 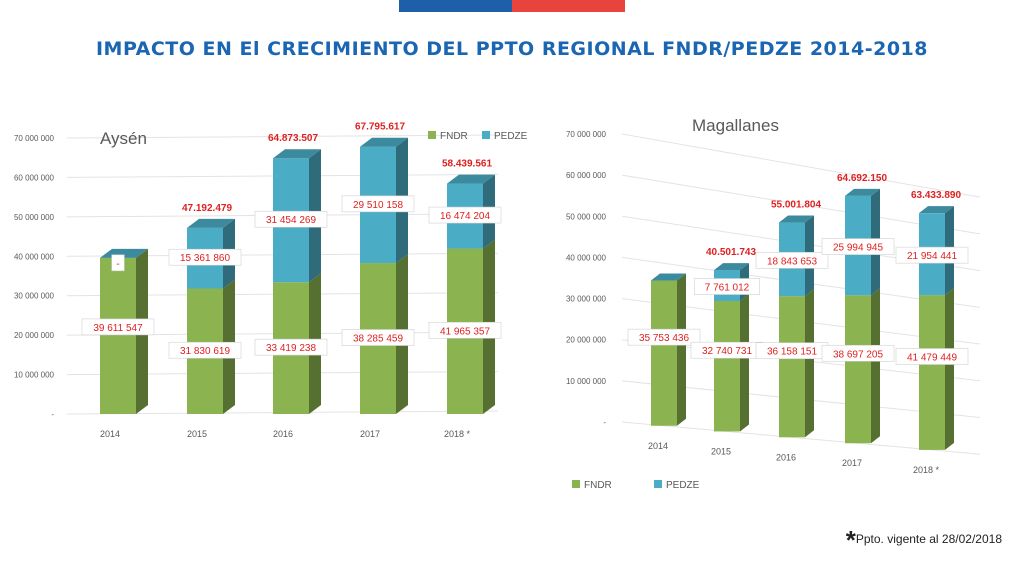 What do you see at coordinates (568, 6) in the screenshot?
I see `flag-red-segment` at bounding box center [568, 6].